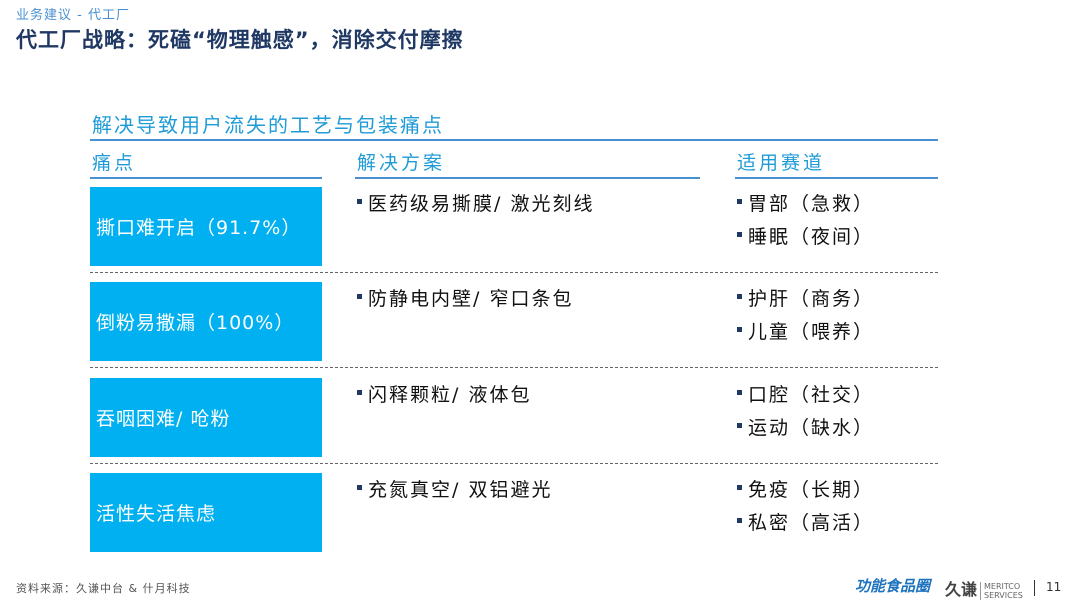  Describe the element at coordinates (268, 125) in the screenshot. I see `table-subtitle: 解决导致用户流失的工艺与包装痛点` at that location.